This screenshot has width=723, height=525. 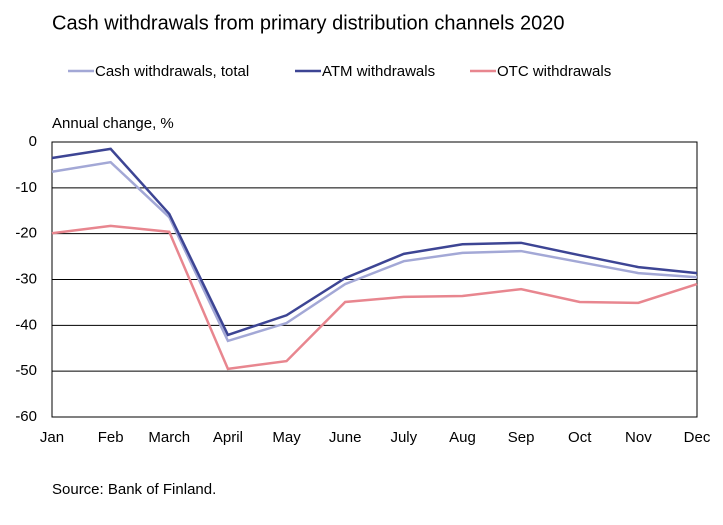 What do you see at coordinates (113, 123) in the screenshot?
I see `y-axis-label: Annual change, %` at bounding box center [113, 123].